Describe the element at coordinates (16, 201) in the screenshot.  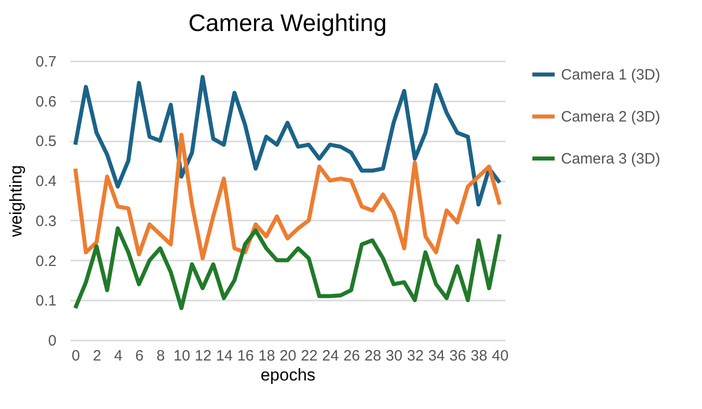
I see `y-axis-title: weighting` at that location.